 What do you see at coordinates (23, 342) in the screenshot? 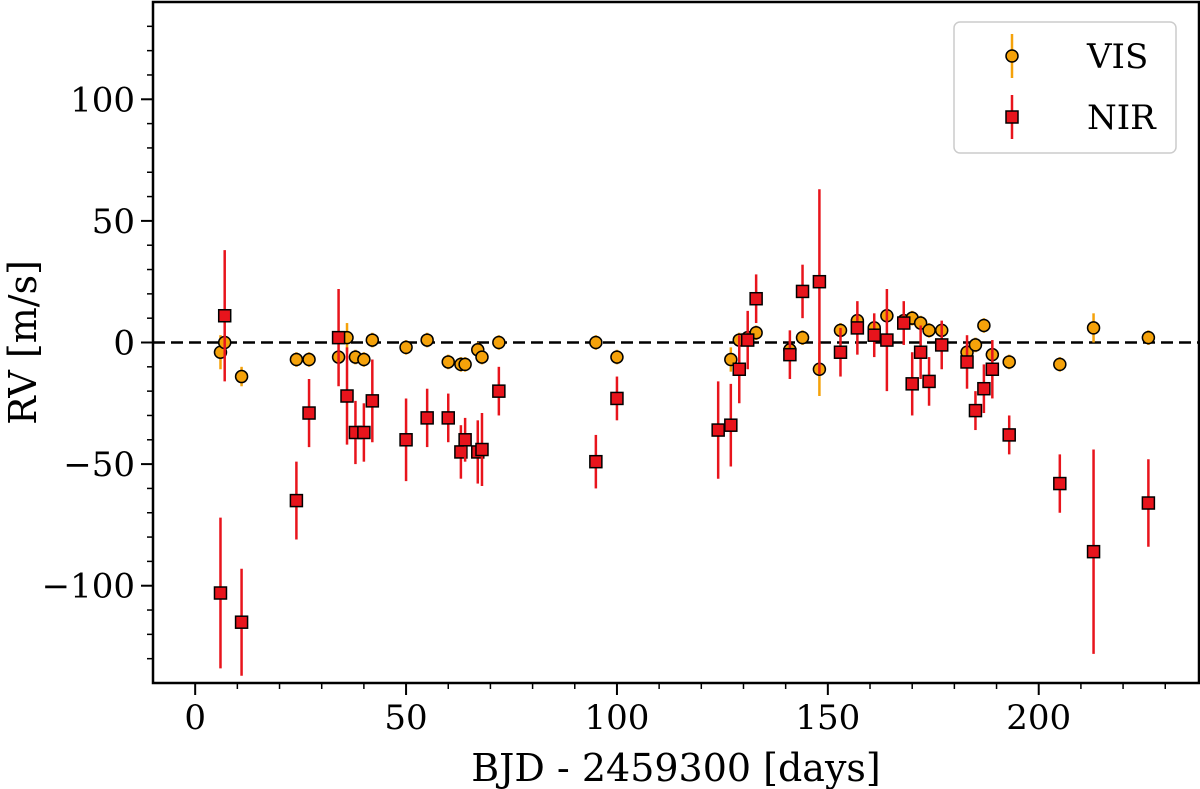
I see `y-axis-label: RV [m/s]` at bounding box center [23, 342].